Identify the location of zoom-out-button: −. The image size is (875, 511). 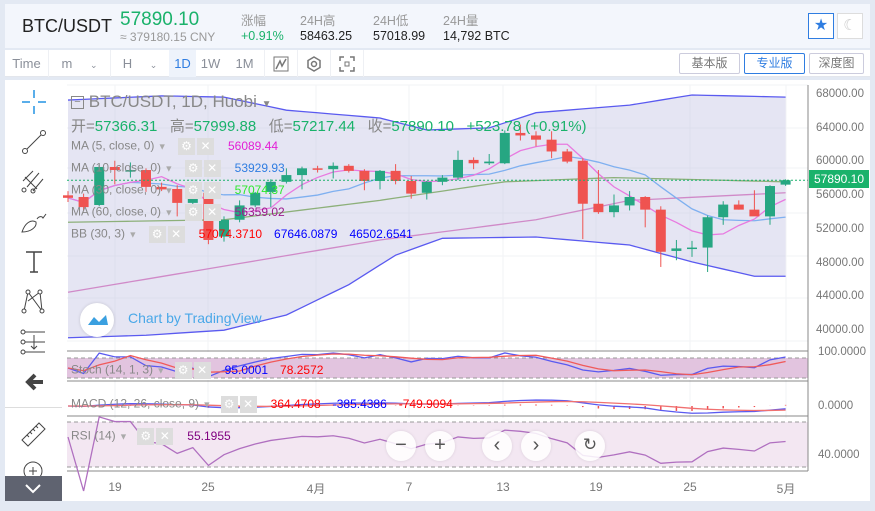
(401, 446).